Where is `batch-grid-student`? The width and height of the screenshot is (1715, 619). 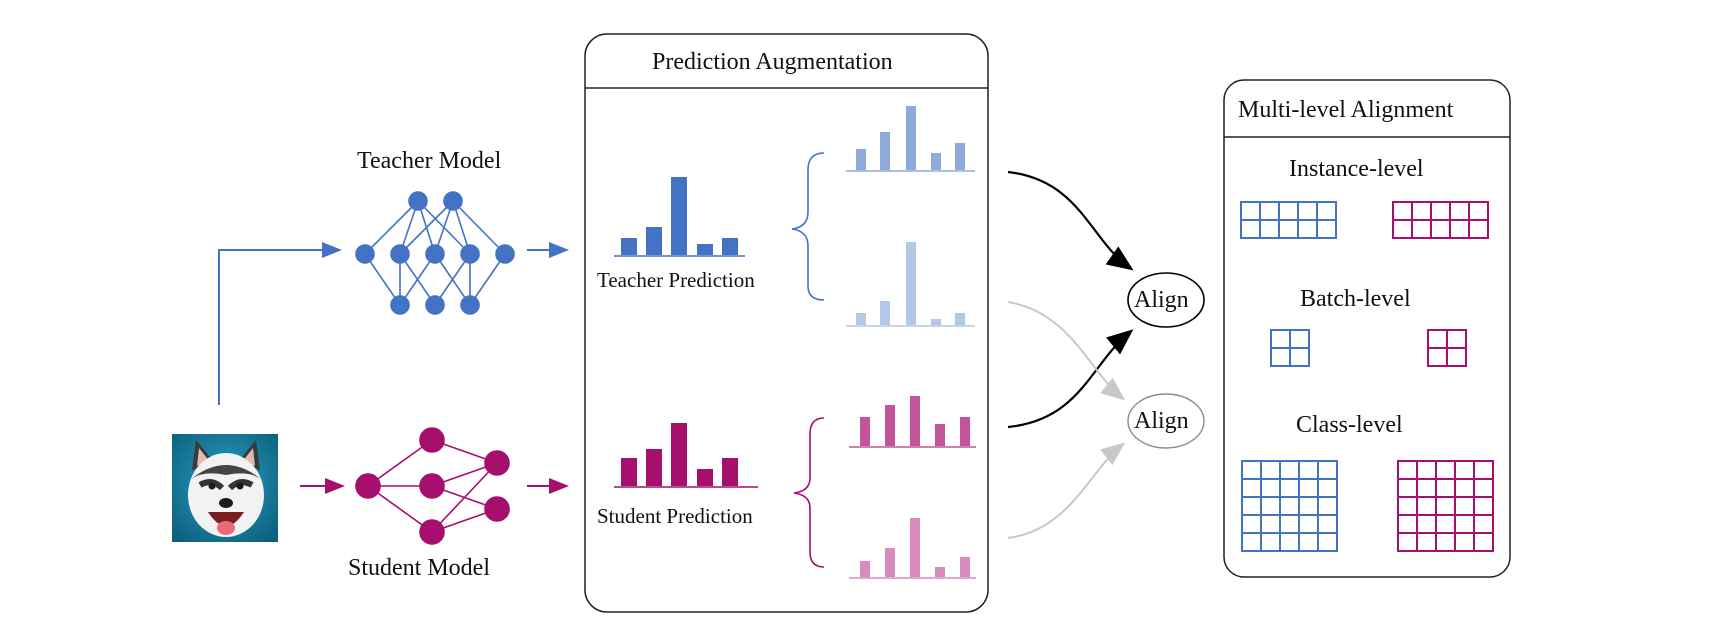 batch-grid-student is located at coordinates (1447, 348).